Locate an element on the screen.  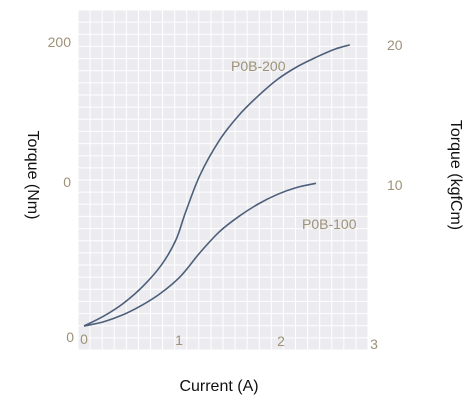
y-tick-right-20: 20 is located at coordinates (395, 45).